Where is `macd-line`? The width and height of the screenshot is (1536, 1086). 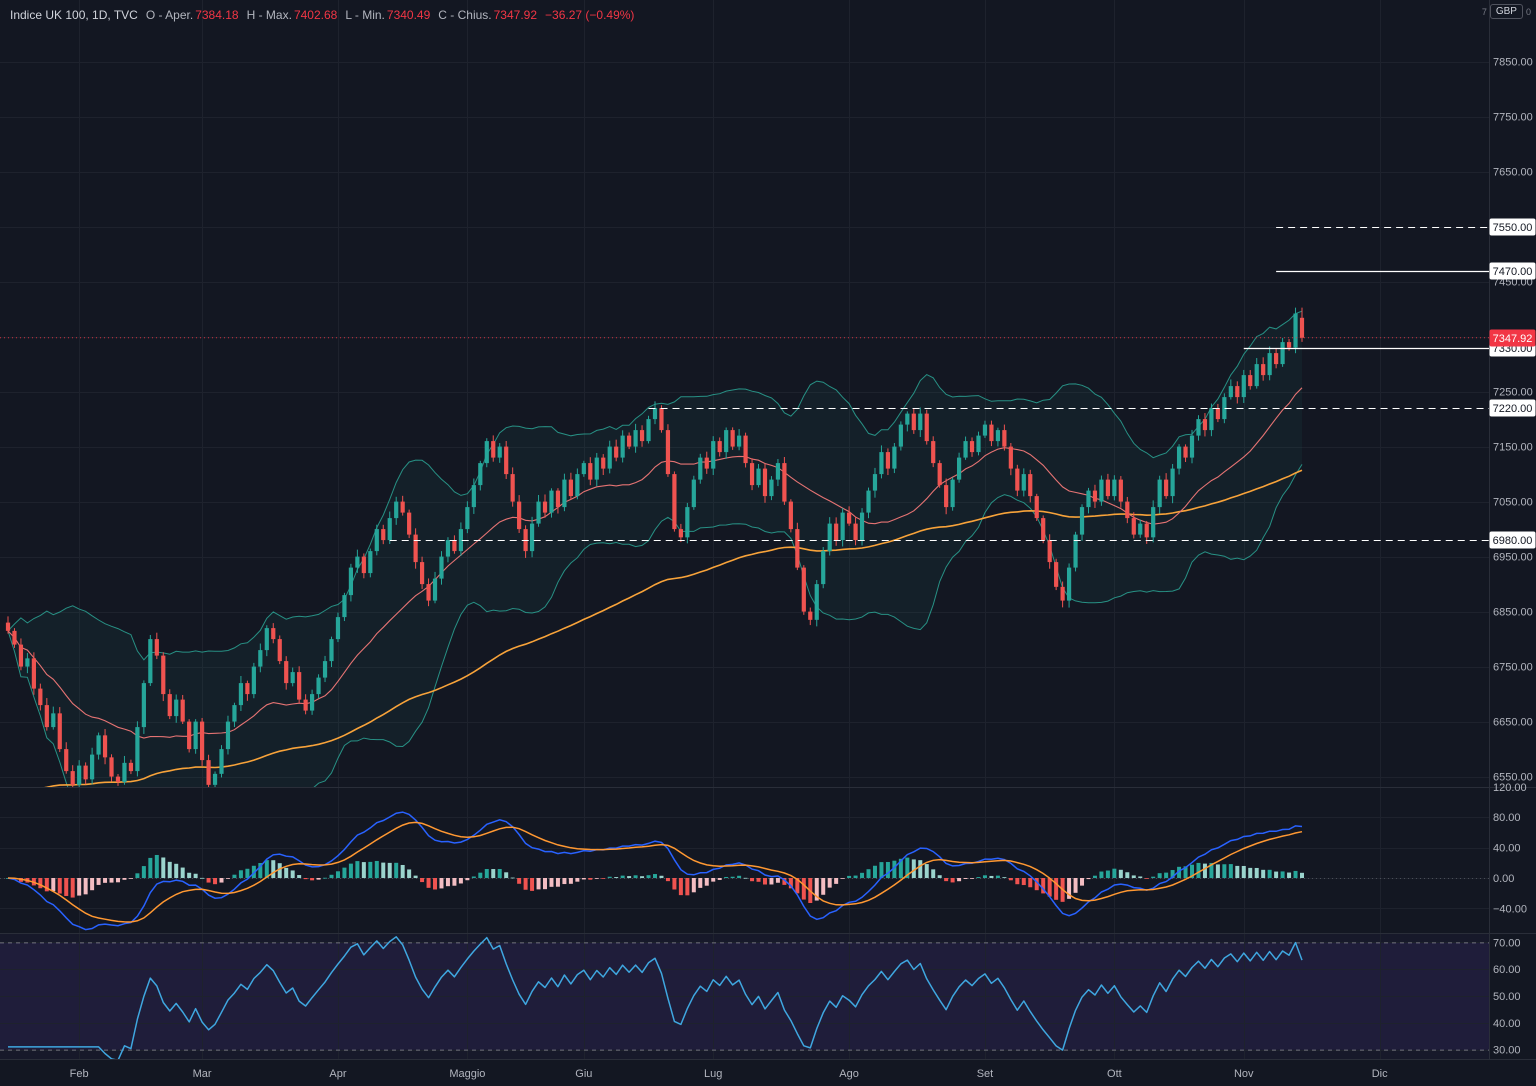 macd-line is located at coordinates (655, 871).